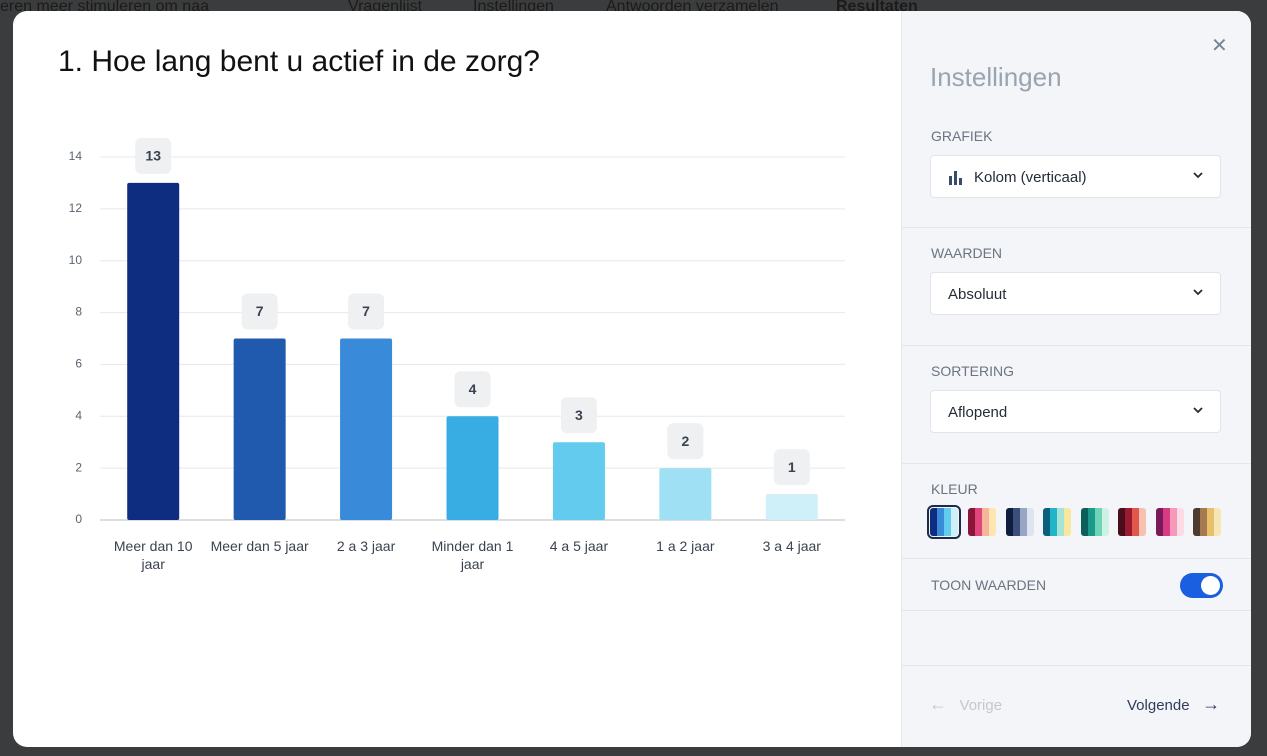  Describe the element at coordinates (76, 260) in the screenshot. I see `y-tick-label: 10` at that location.